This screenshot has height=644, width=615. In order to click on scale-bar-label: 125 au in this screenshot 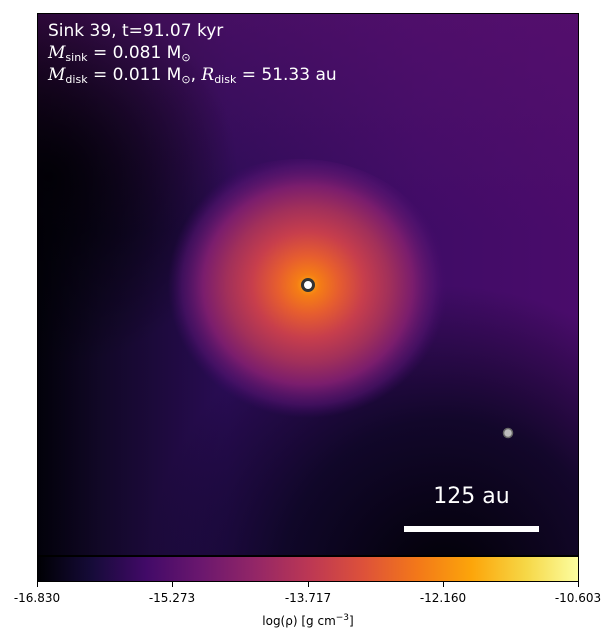, I will do `click(471, 496)`.